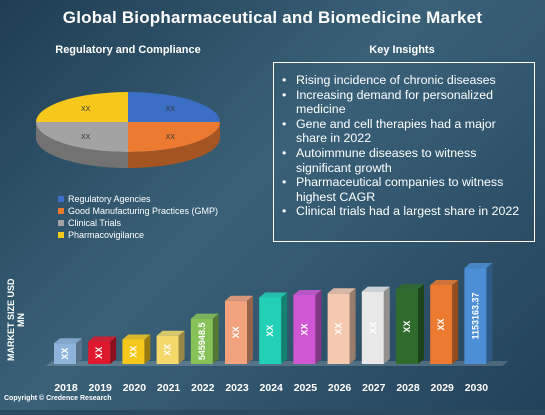  Describe the element at coordinates (58, 398) in the screenshot. I see `copyright-text: Copyright © Credence Research` at that location.